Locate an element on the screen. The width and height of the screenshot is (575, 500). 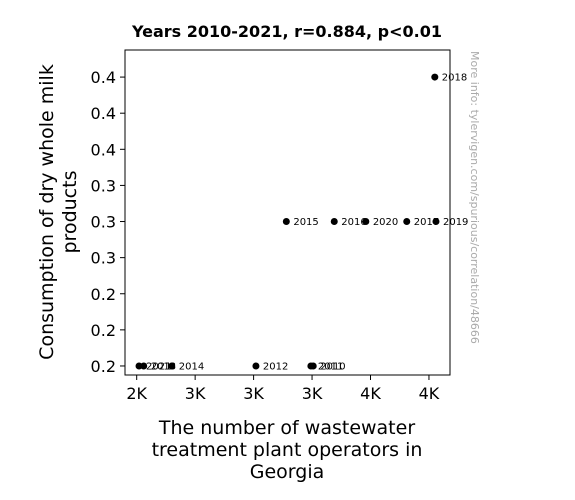
point-label: 2018 is located at coordinates (454, 78).